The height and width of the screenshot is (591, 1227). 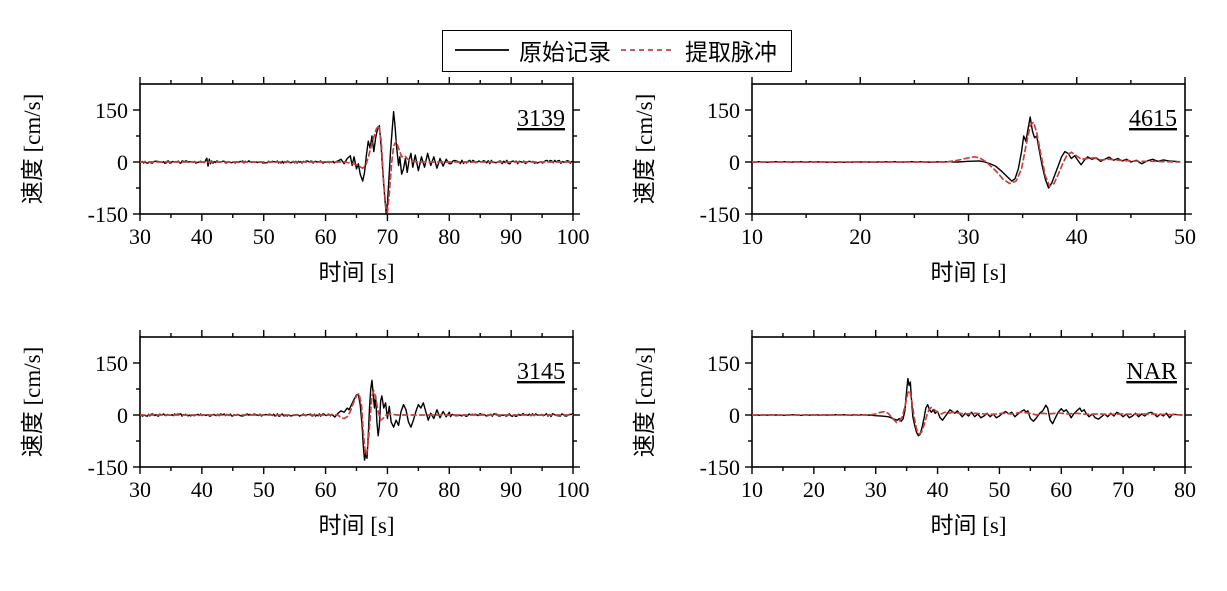 I want to click on station-label: 3145, so click(x=541, y=372).